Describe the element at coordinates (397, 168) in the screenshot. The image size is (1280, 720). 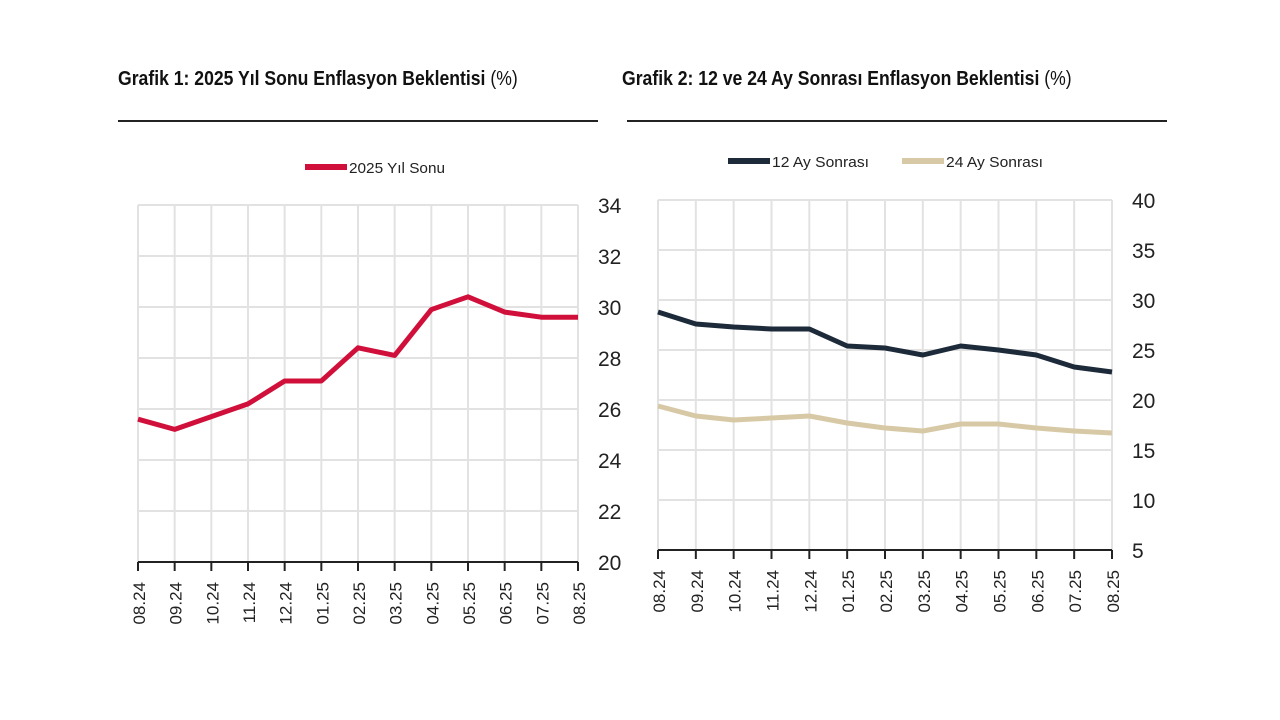
I see `chart1-legend-label: 2025 Yıl Sonu` at that location.